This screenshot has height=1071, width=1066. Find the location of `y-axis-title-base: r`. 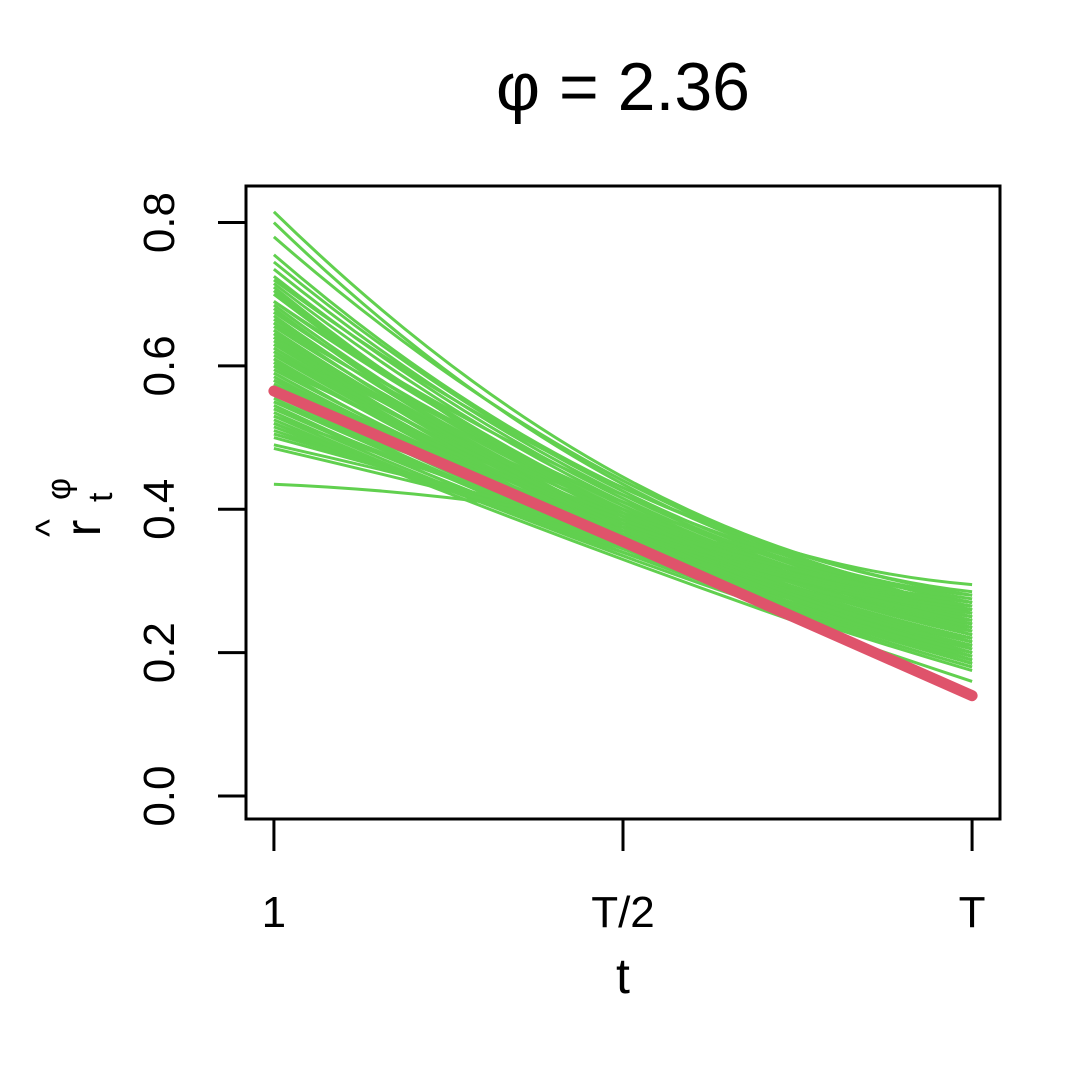

y-axis-title-base: r is located at coordinates (83, 528).